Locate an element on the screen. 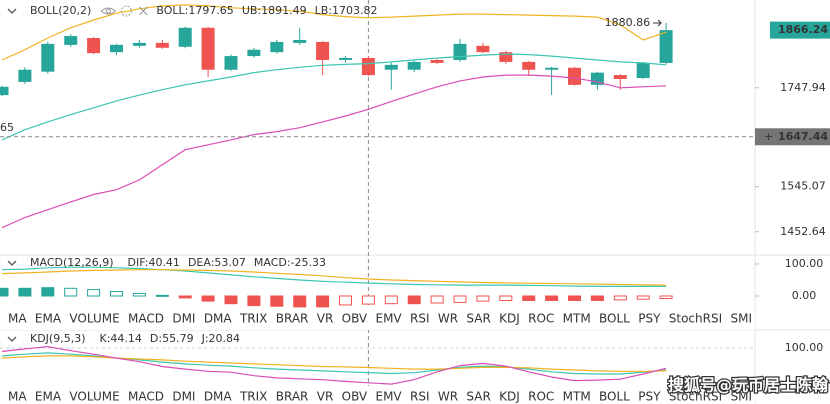  last-price-box is located at coordinates (800, 30).